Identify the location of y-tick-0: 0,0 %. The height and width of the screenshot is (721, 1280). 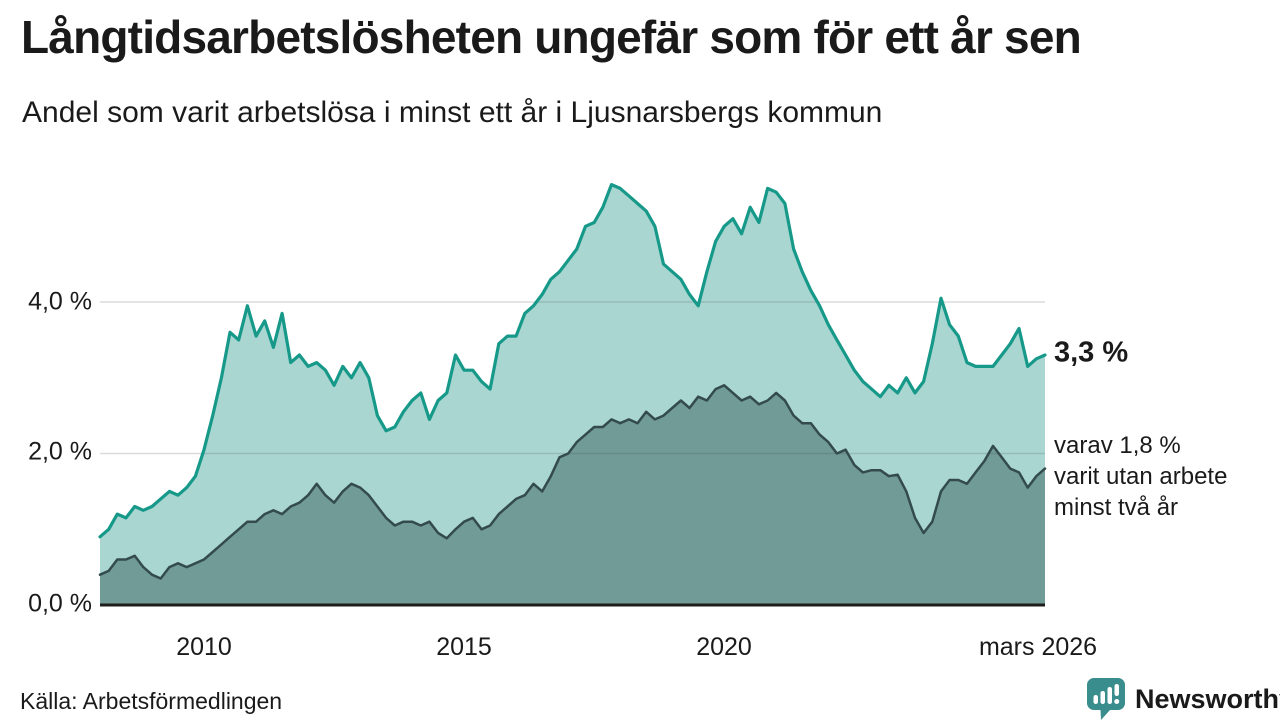
(60, 603).